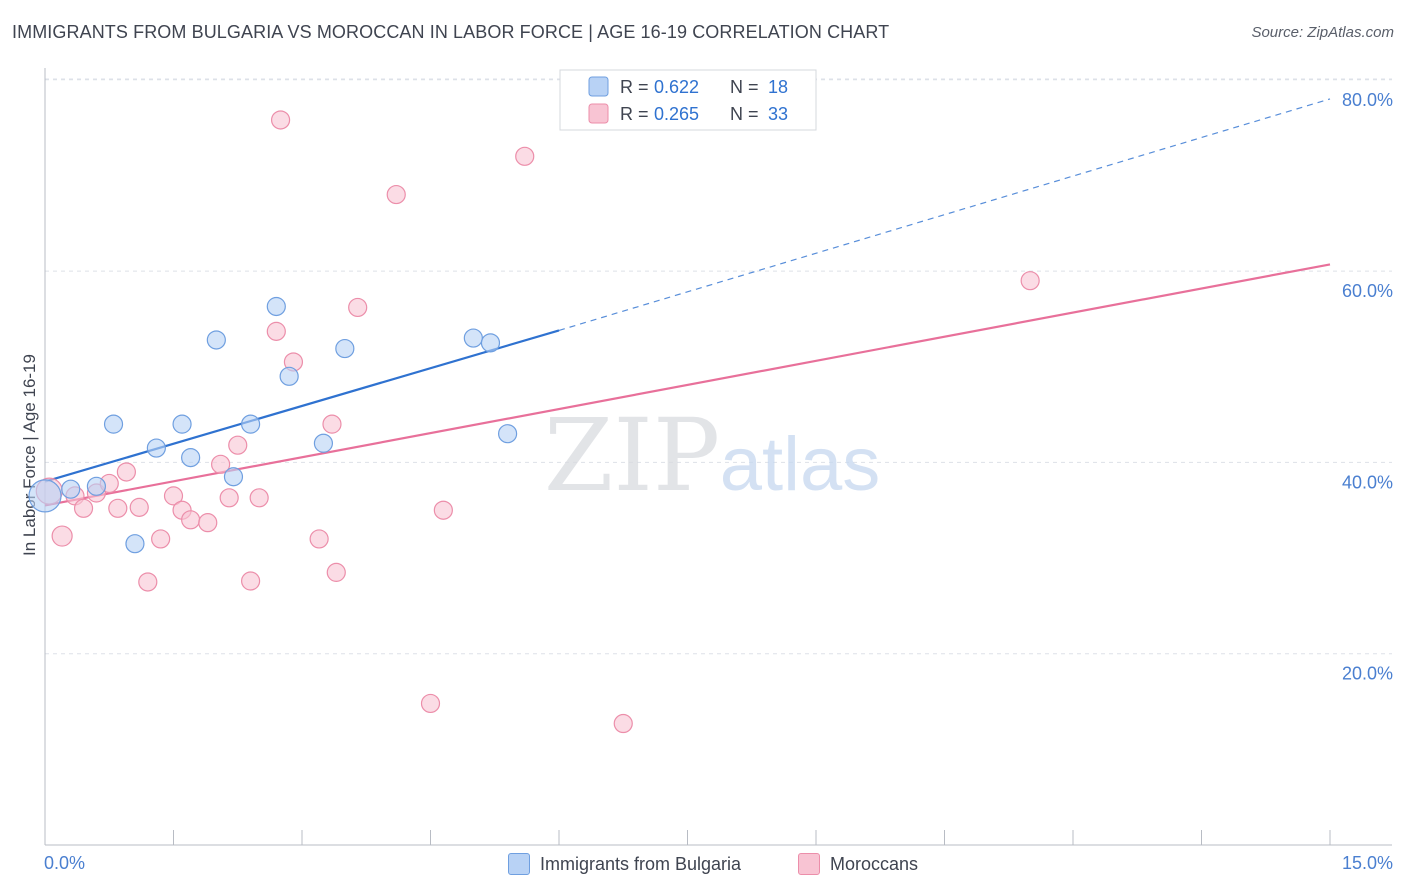 The height and width of the screenshot is (892, 1406). What do you see at coordinates (1322, 32) in the screenshot?
I see `source-label: Source: ZipAtlas.com` at bounding box center [1322, 32].